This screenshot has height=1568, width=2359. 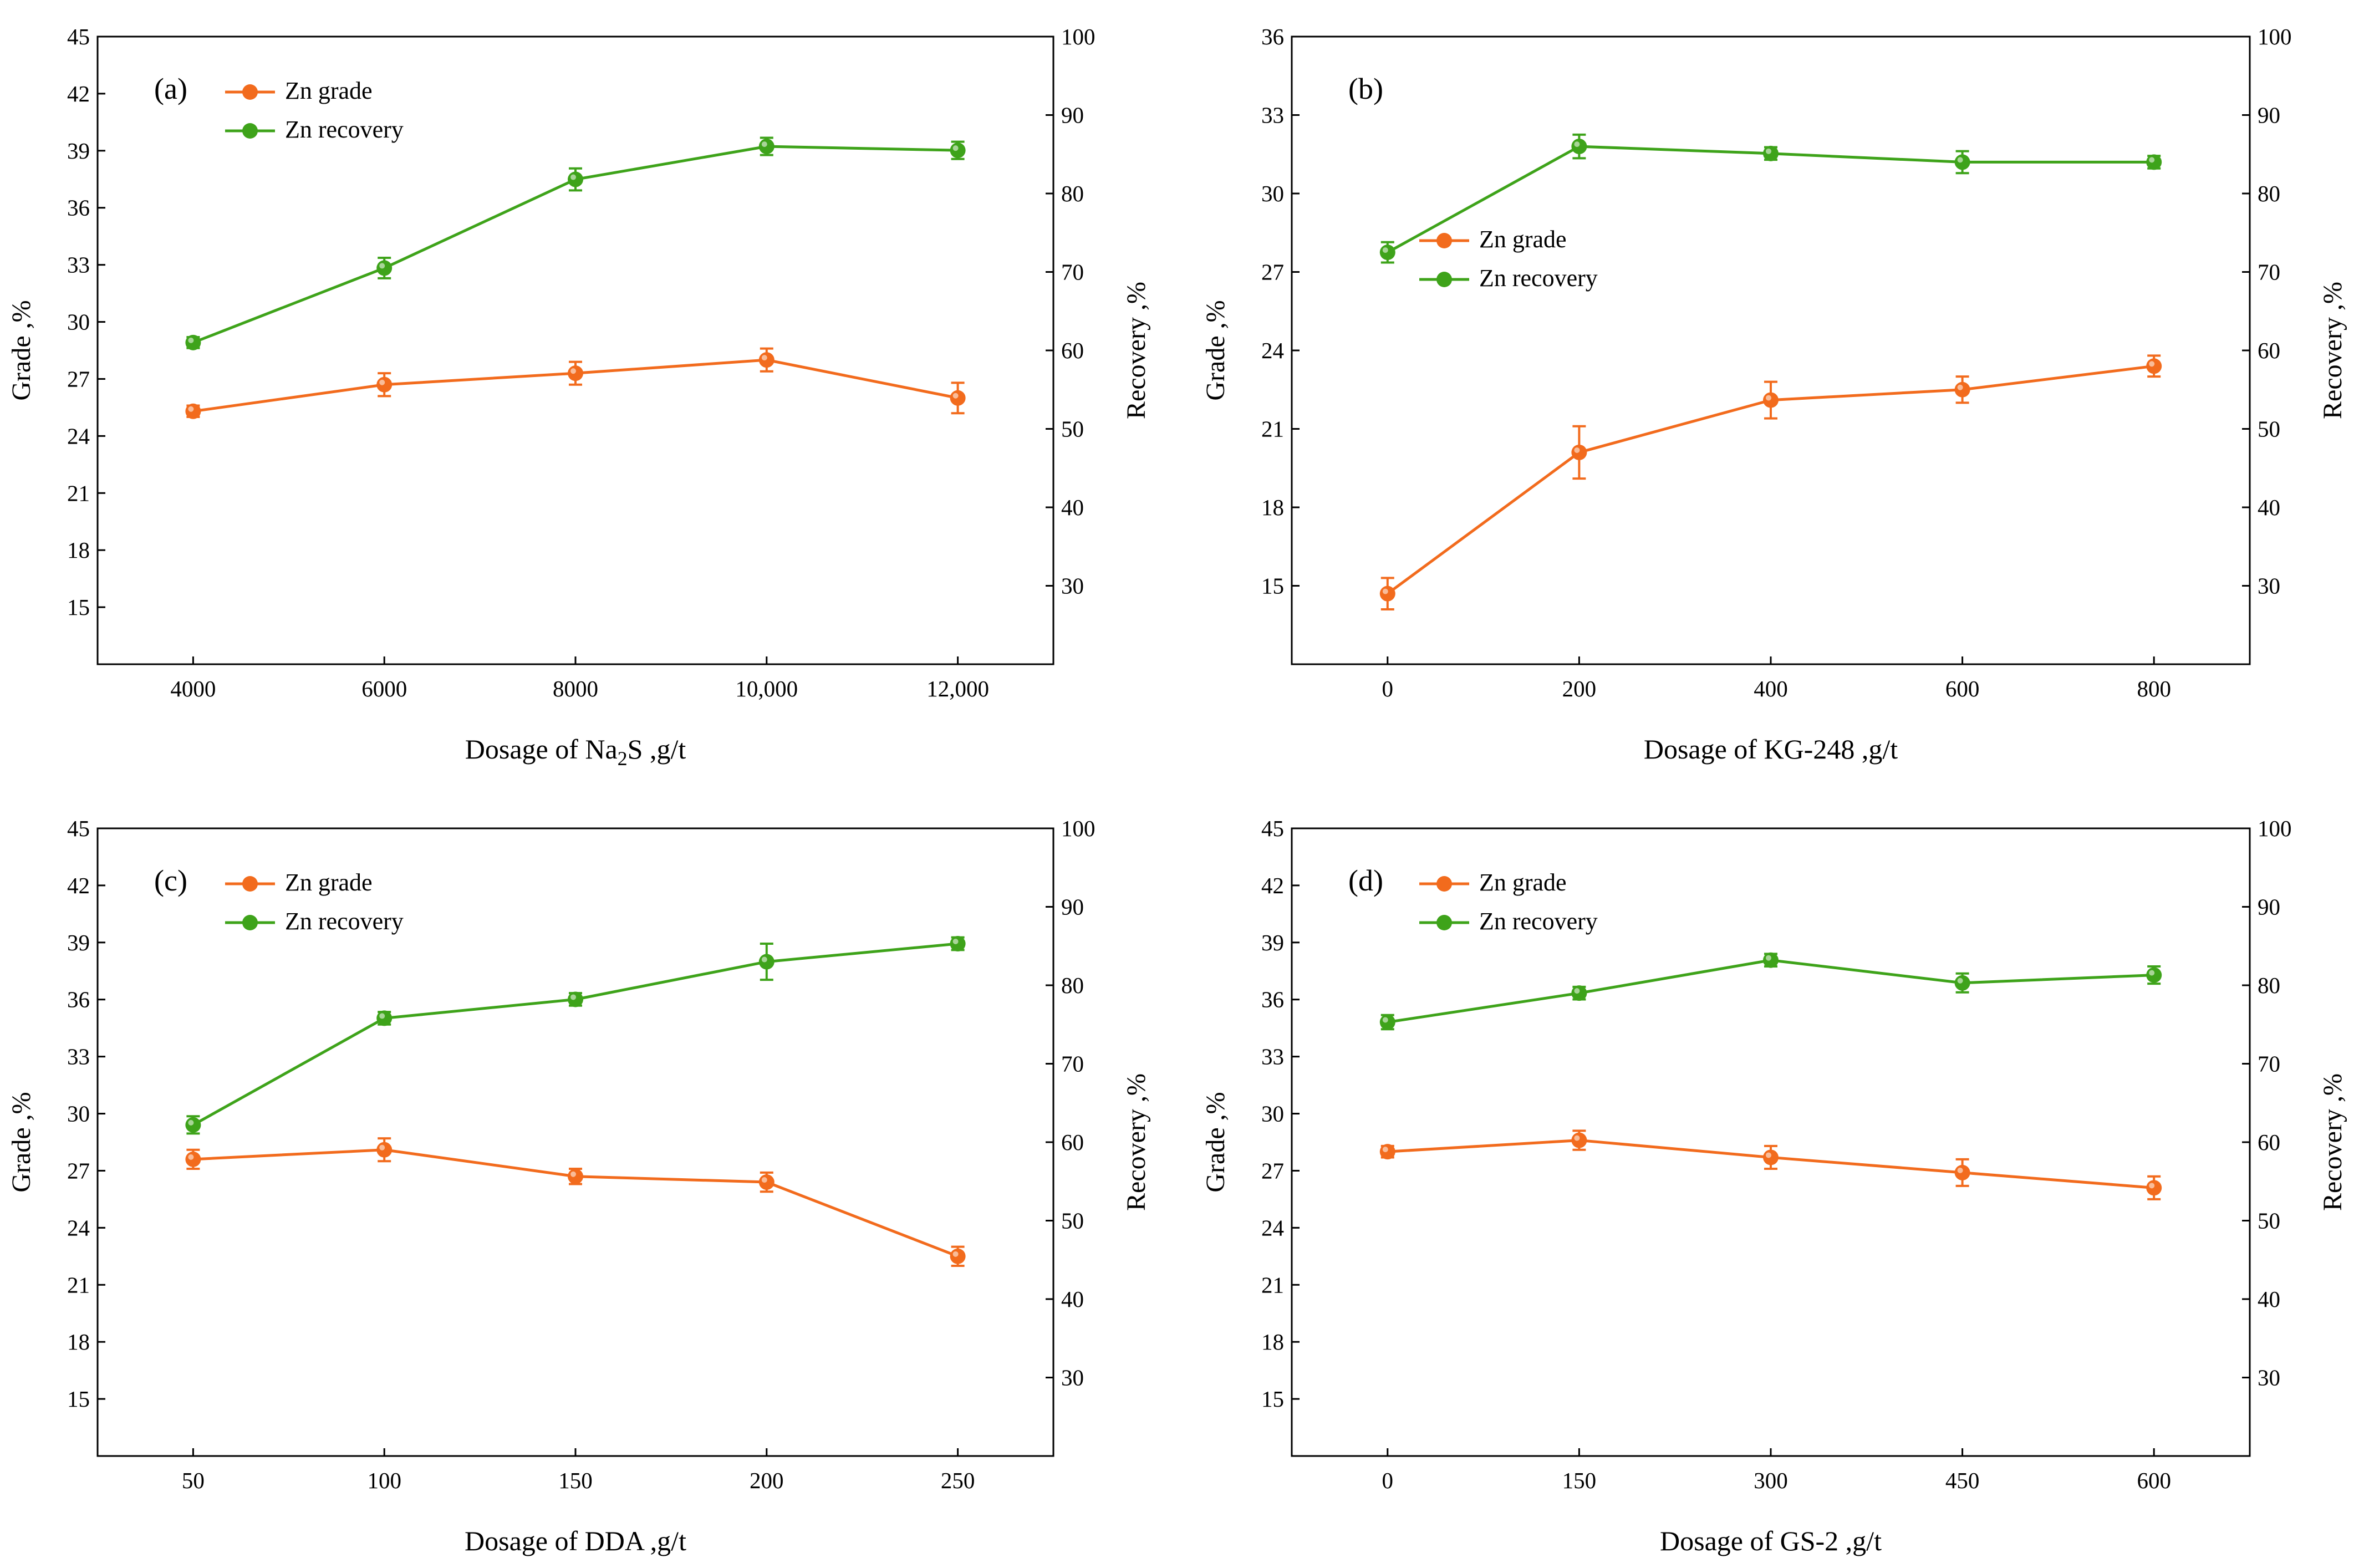 I want to click on x-tick-label: 200, so click(x=1579, y=689).